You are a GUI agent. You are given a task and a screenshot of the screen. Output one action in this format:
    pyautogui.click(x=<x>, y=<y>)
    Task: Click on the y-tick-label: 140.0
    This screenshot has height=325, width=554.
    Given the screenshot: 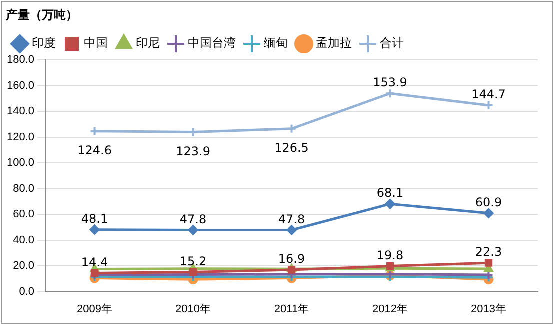 What is the action you would take?
    pyautogui.click(x=20, y=112)
    